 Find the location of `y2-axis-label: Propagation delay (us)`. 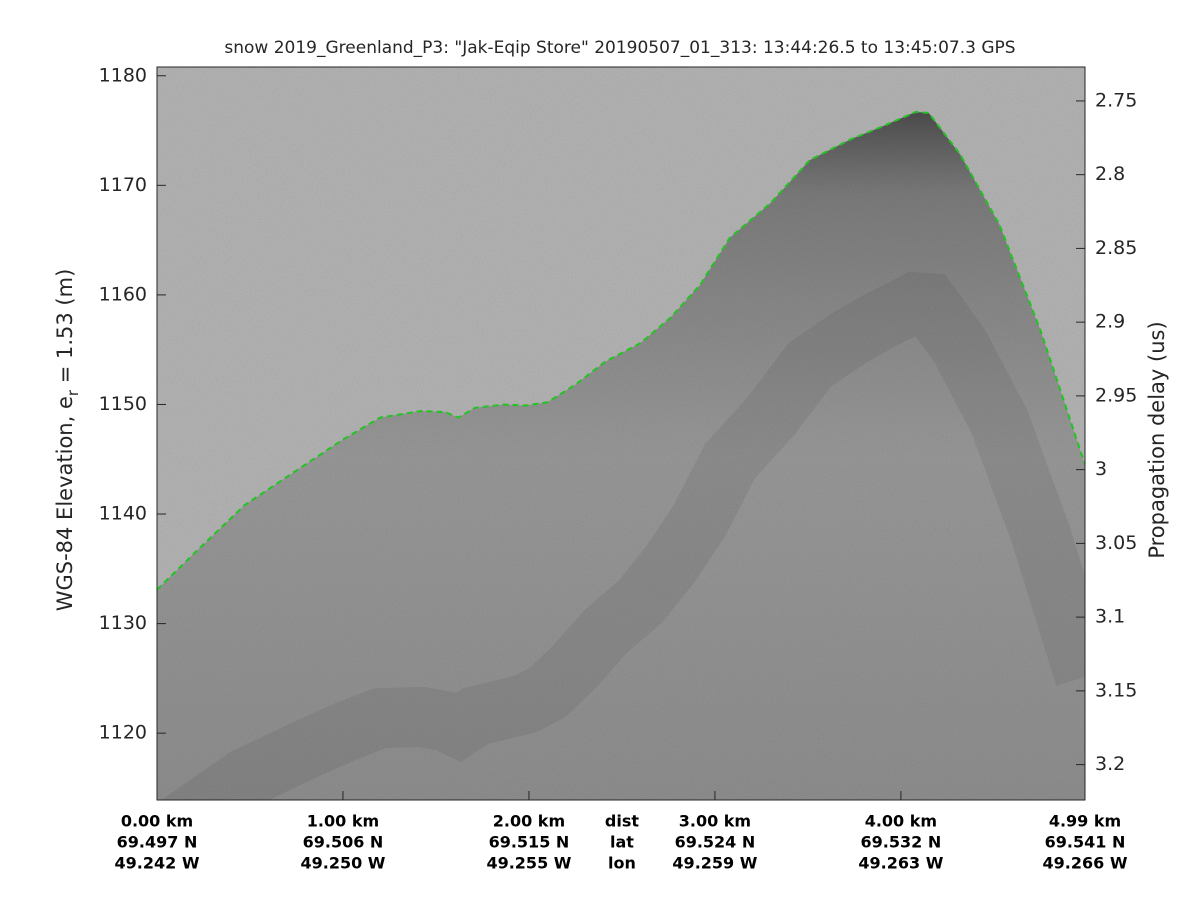

y2-axis-label: Propagation delay (us) is located at coordinates (1157, 439).